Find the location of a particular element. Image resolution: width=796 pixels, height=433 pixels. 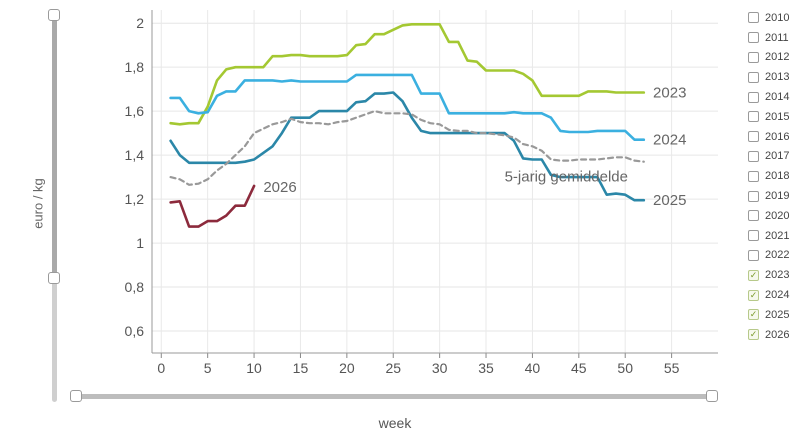

legend-item-2016: 2016 is located at coordinates (771, 137).